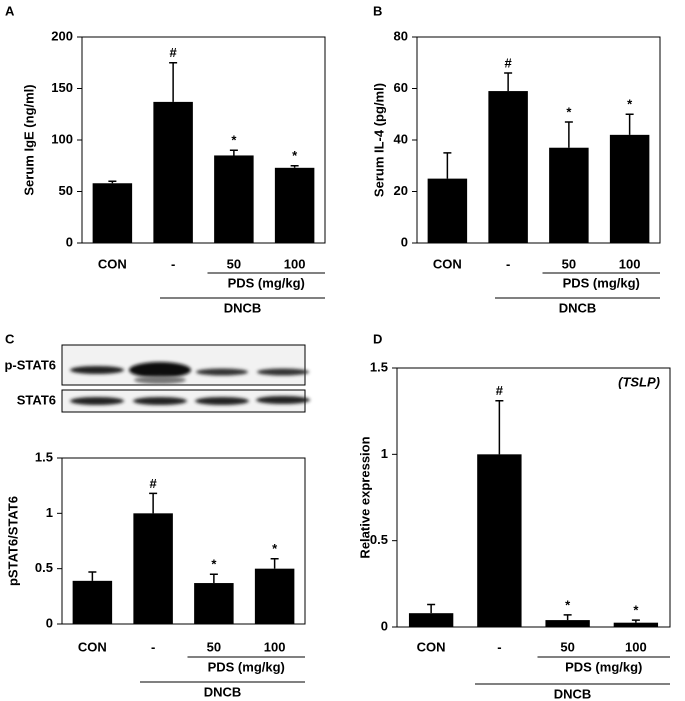 This screenshot has height=701, width=685. Describe the element at coordinates (62, 35) in the screenshot. I see `y-tick-label: 200` at that location.